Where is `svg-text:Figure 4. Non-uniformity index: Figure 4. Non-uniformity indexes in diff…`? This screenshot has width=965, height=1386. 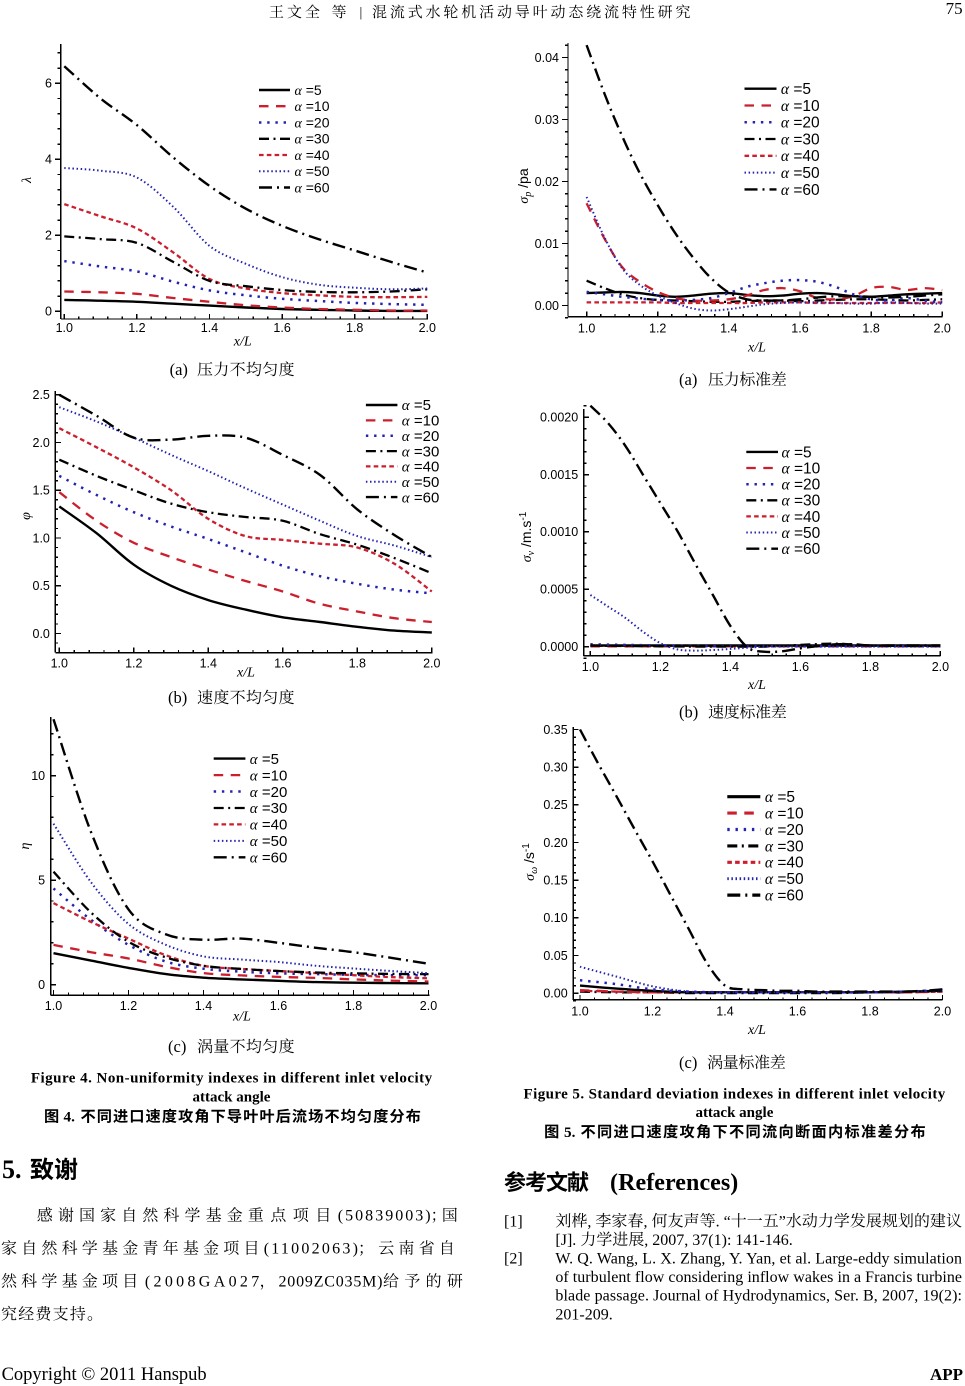
svg-text:Figure 4. Non-uniformity index: Figure 4. Non-uniformity indexes in diff… is located at coordinates (232, 1079).